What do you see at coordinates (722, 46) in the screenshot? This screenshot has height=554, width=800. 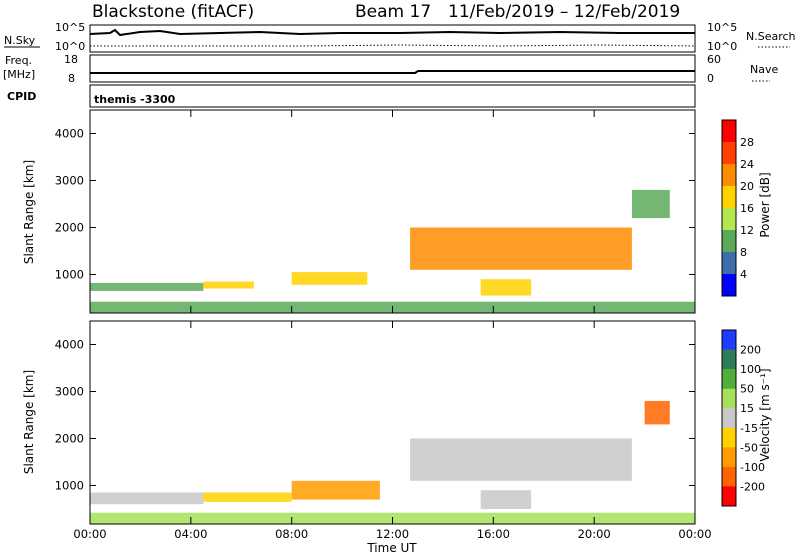 I see `nsearch-tick-bottom: 10^0` at bounding box center [722, 46].